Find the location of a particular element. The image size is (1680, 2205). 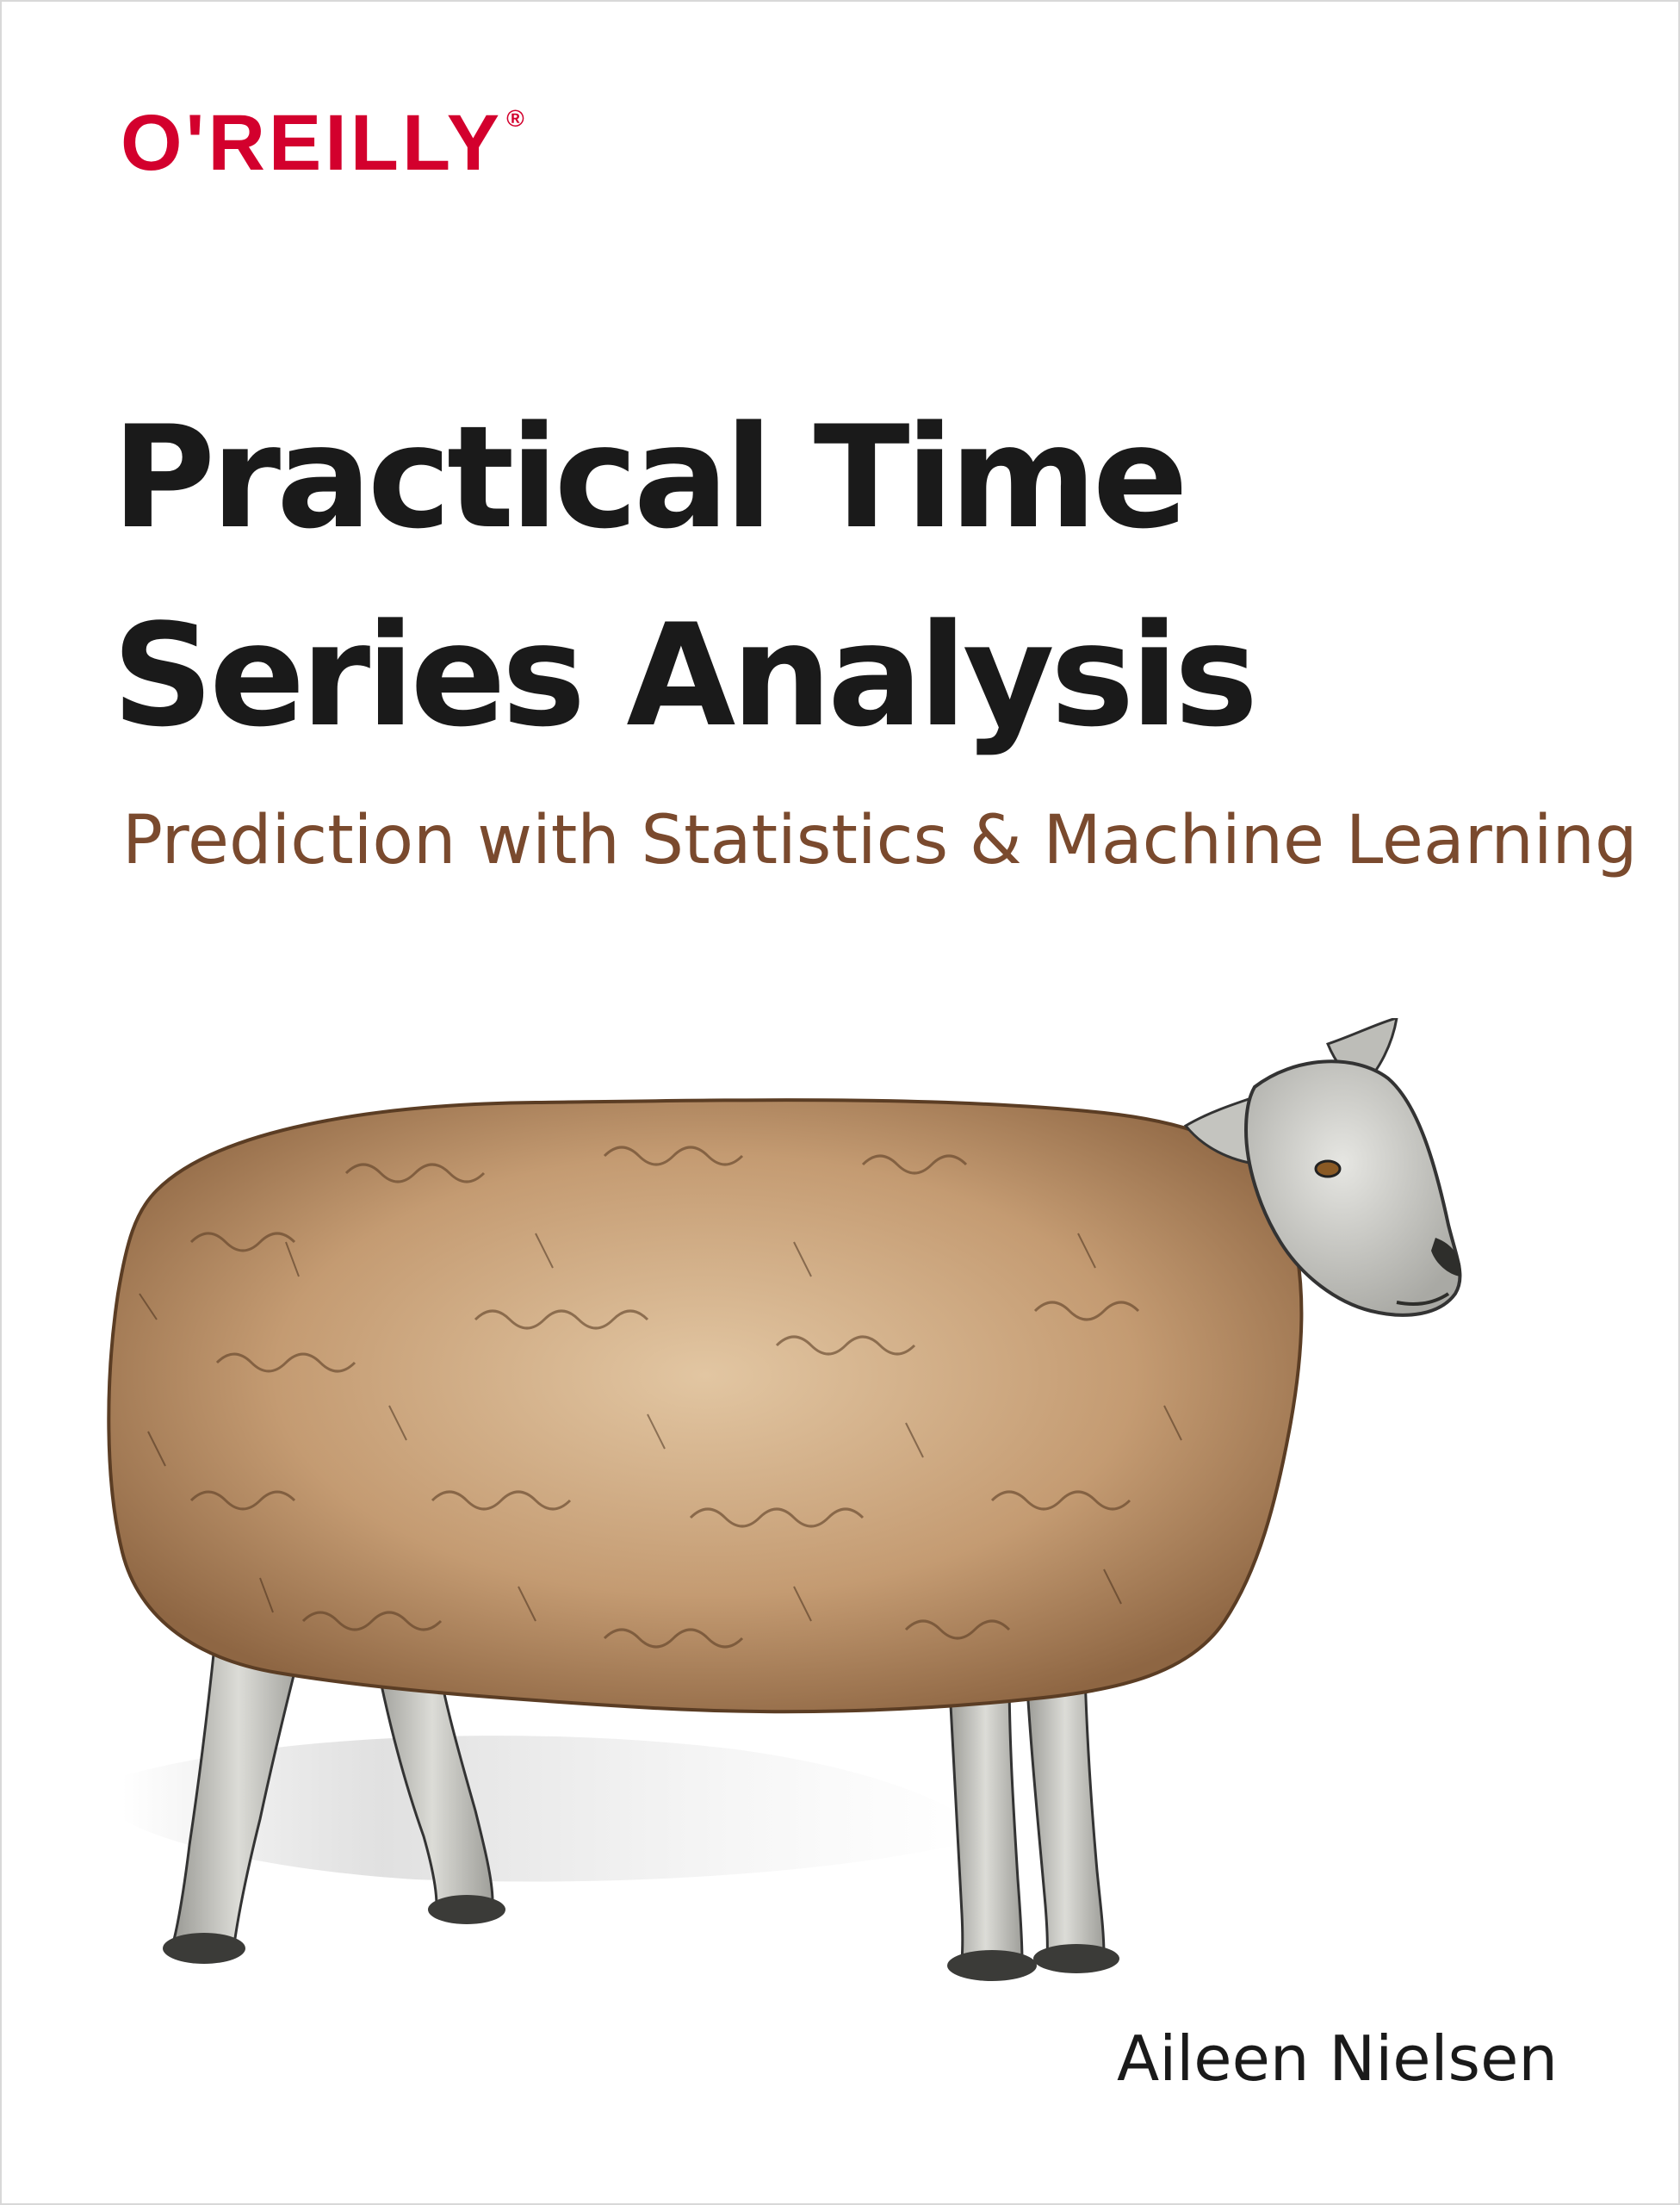

sheep-shadow is located at coordinates (557, 1809).